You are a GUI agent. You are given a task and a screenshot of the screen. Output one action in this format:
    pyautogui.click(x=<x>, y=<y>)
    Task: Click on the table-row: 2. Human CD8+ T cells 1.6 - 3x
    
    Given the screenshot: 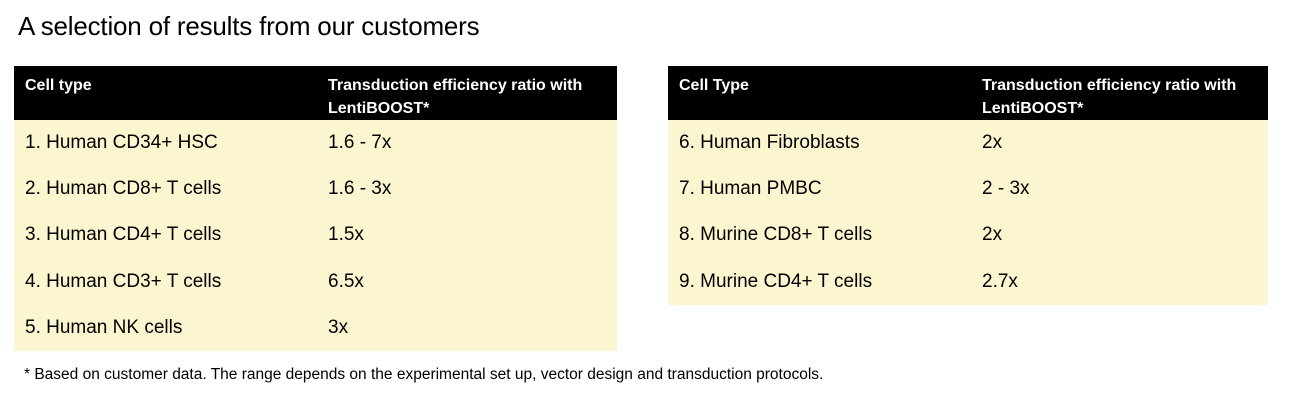 What is the action you would take?
    pyautogui.click(x=315, y=189)
    